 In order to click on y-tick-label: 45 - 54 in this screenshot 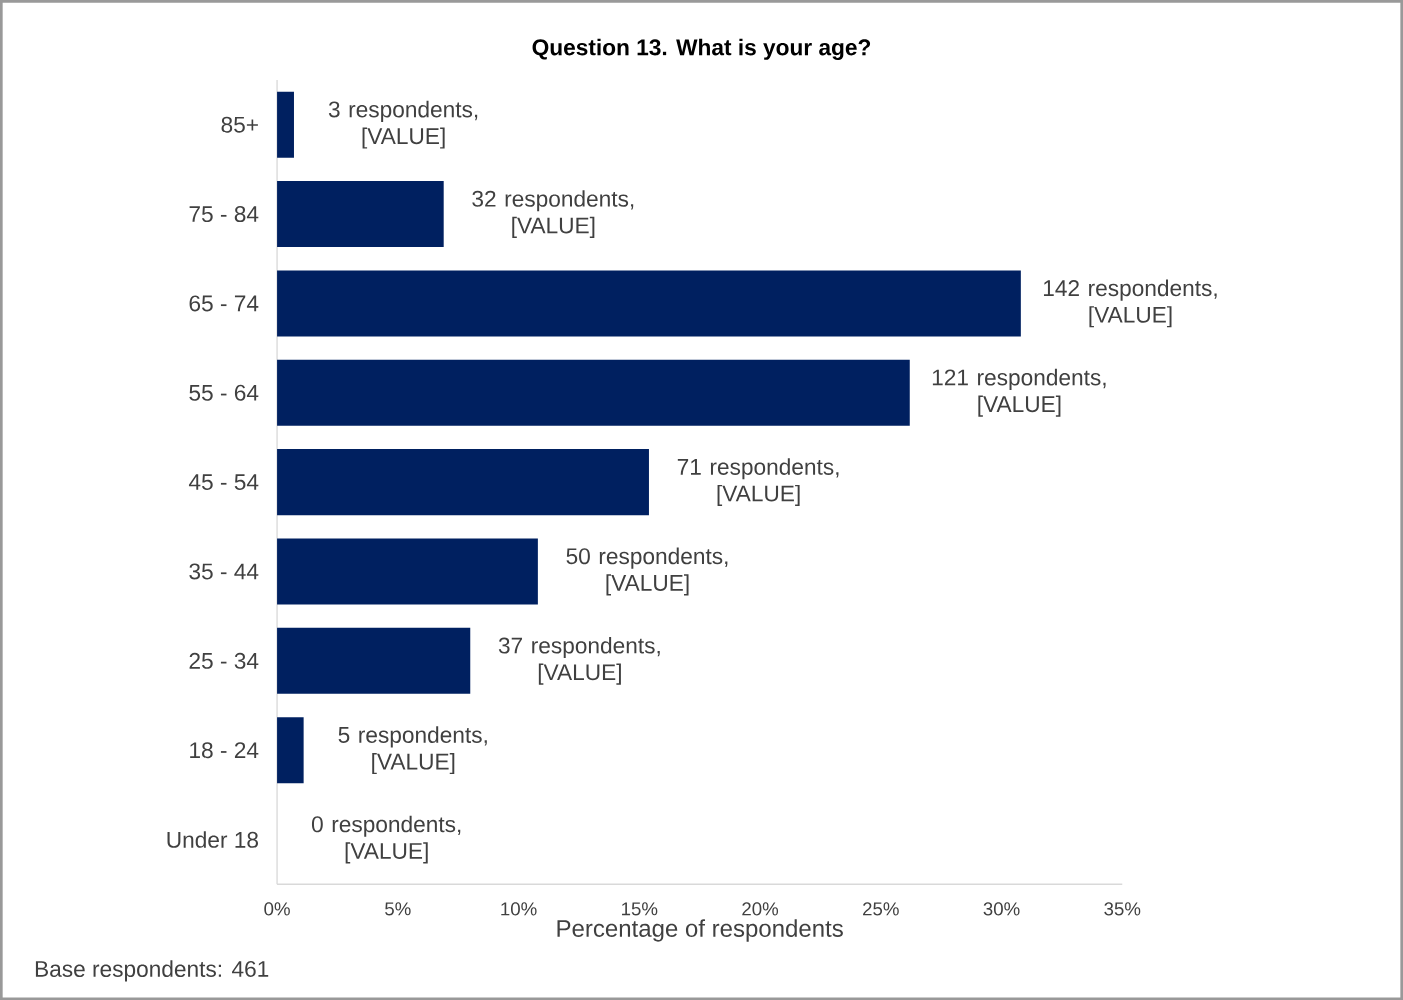, I will do `click(223, 482)`.